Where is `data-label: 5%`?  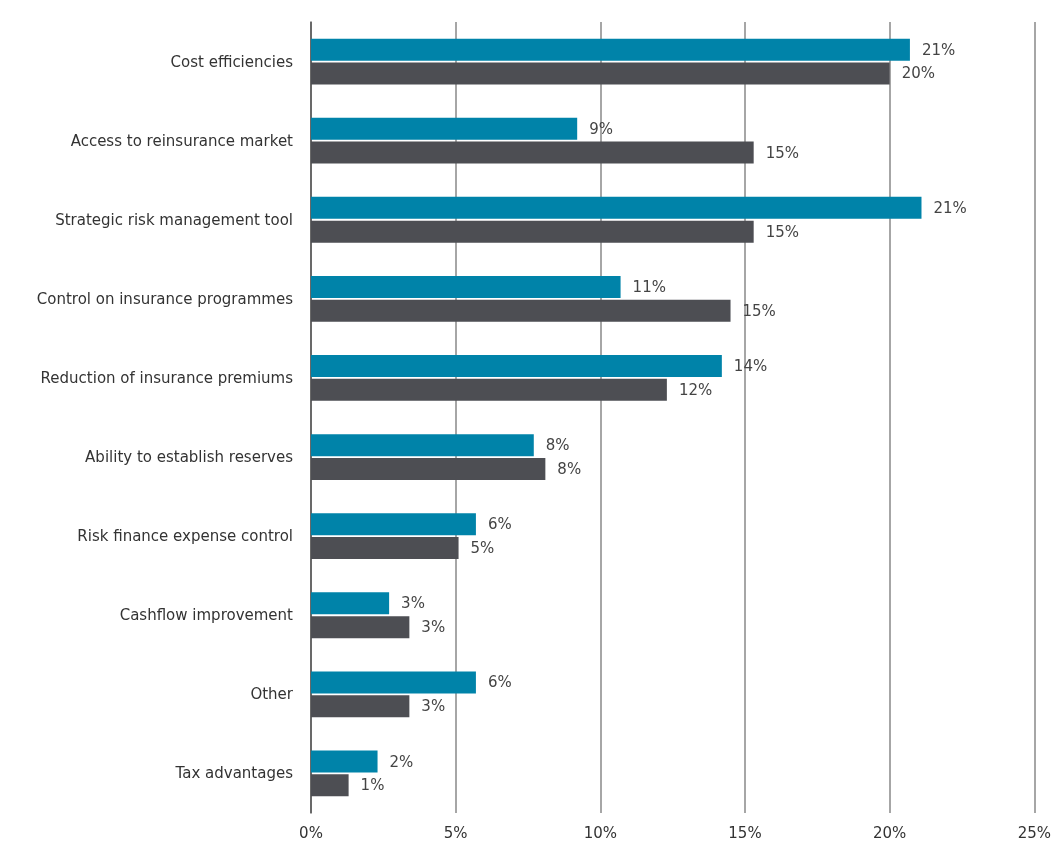 data-label: 5% is located at coordinates (482, 548).